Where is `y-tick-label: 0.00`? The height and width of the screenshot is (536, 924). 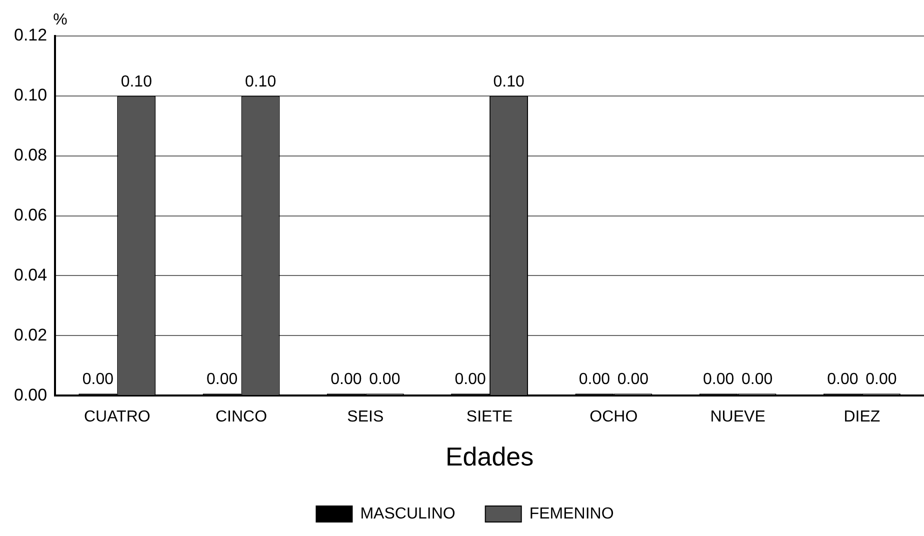 y-tick-label: 0.00 is located at coordinates (31, 394).